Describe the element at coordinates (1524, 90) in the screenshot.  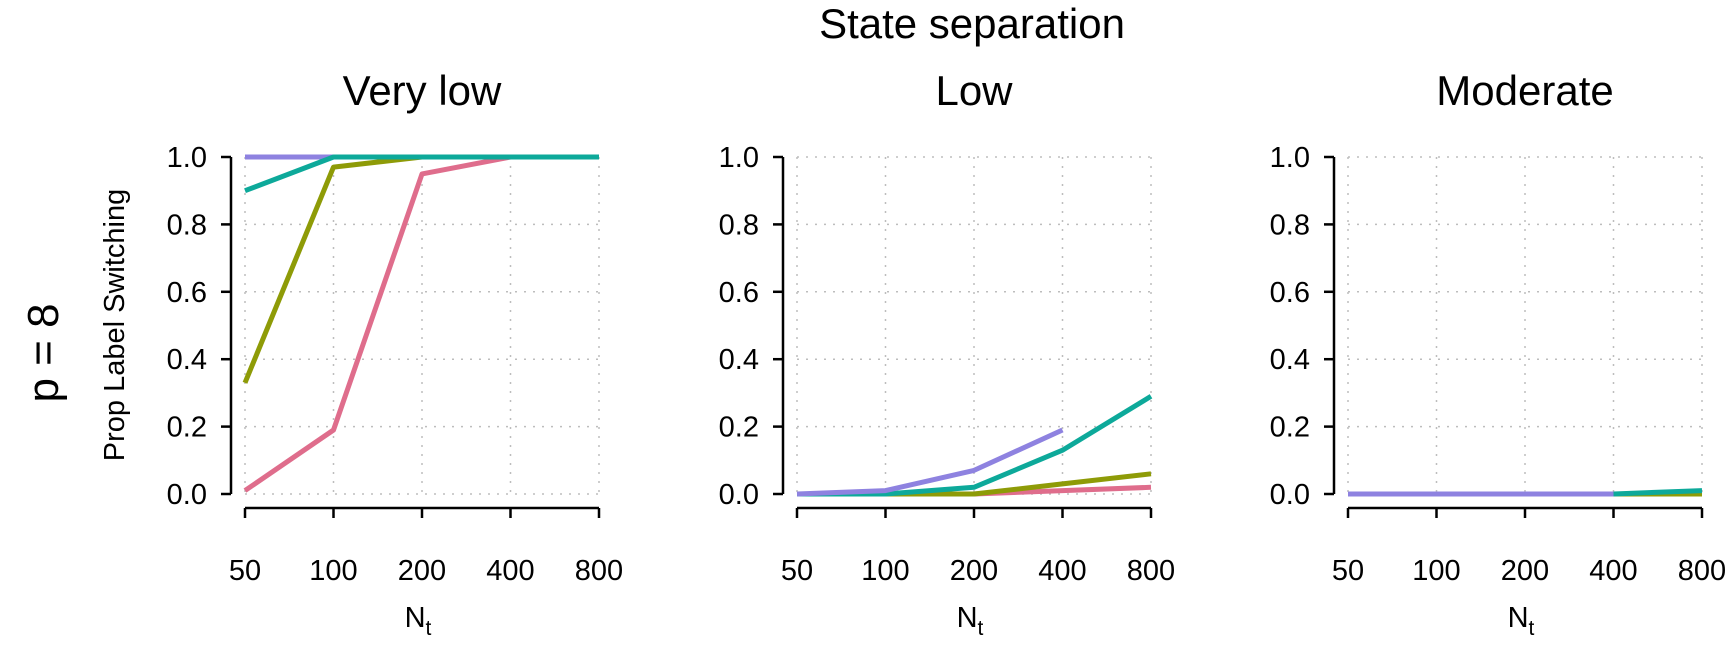
I see `panel-title: Moderate` at that location.